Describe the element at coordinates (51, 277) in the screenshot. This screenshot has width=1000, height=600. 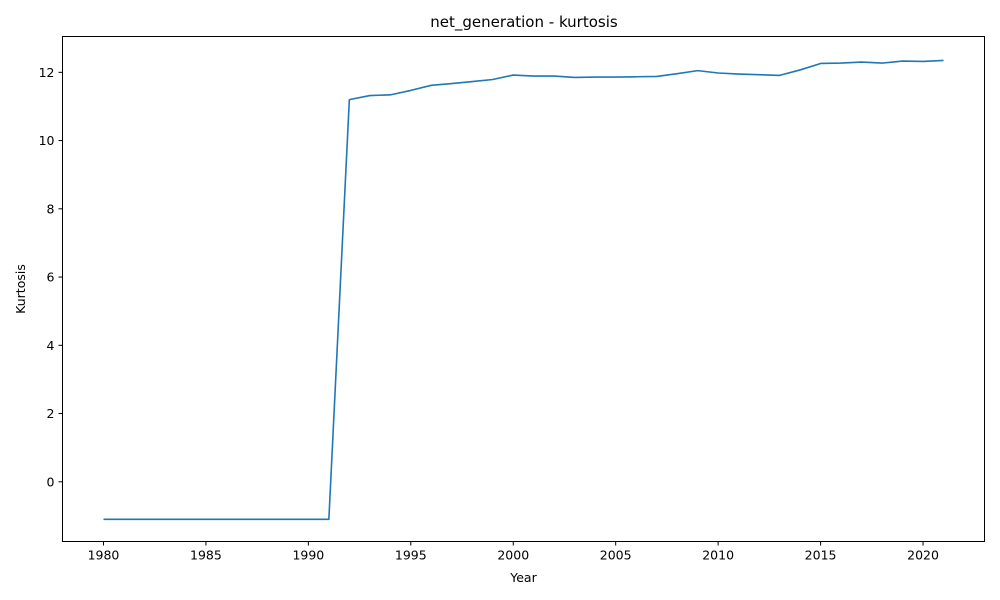
I see `y-tick-label: 6` at that location.